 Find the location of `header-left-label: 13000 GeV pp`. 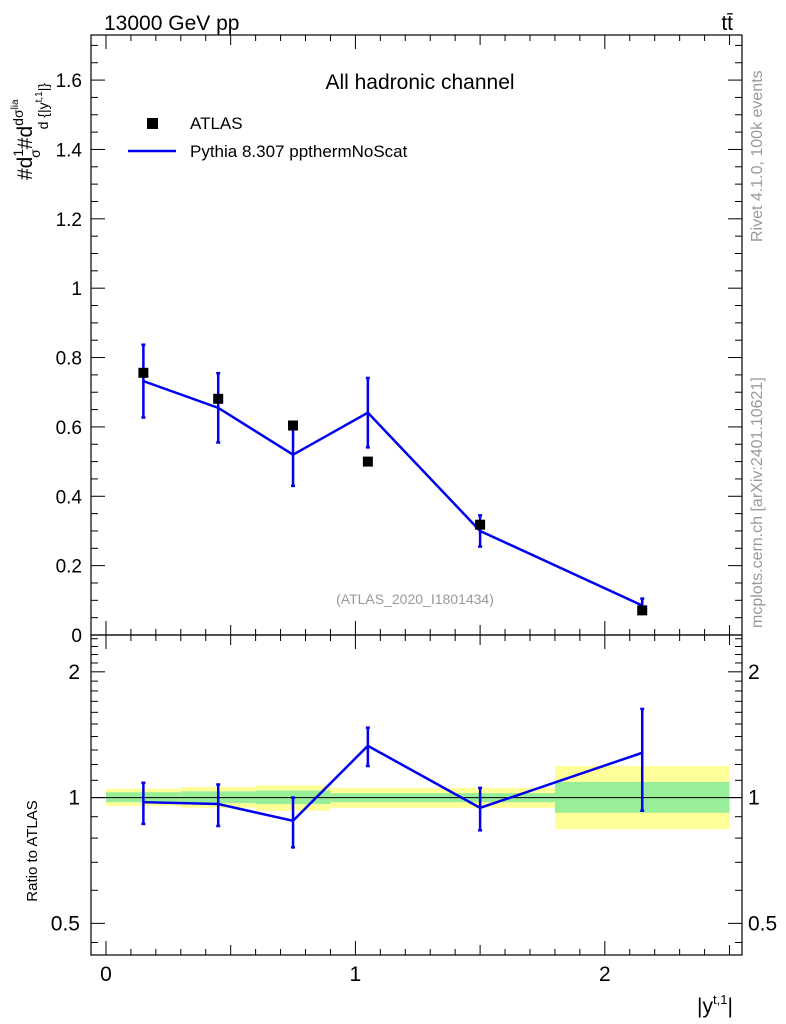

header-left-label: 13000 GeV pp is located at coordinates (171, 23).